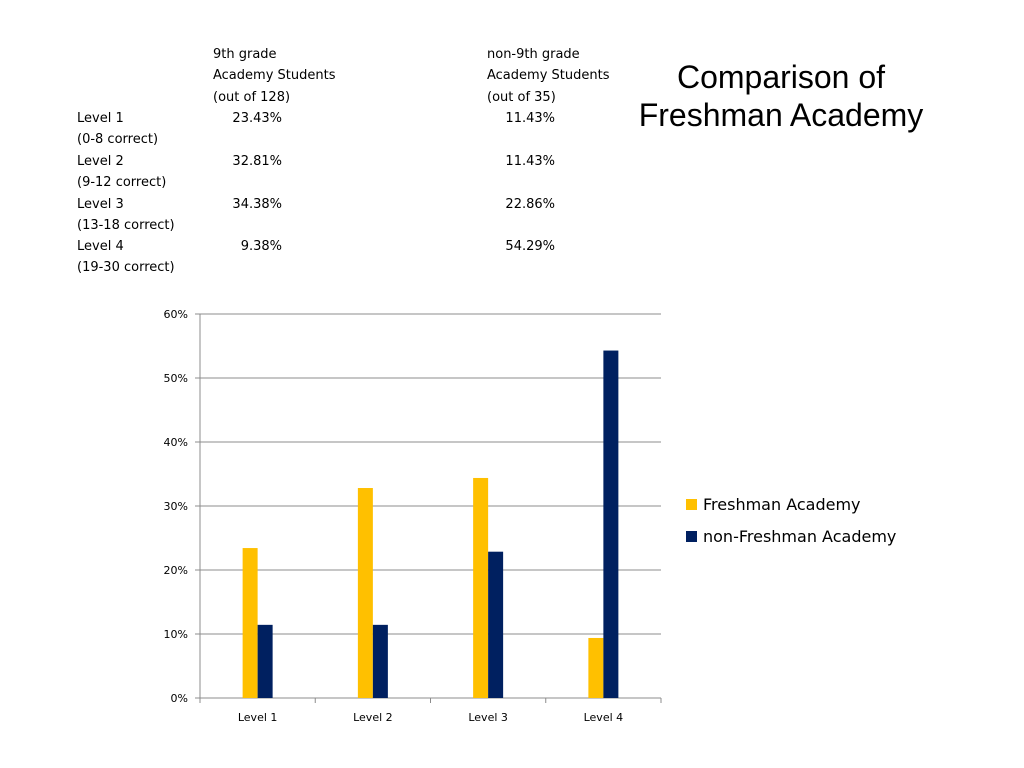  Describe the element at coordinates (126, 215) in the screenshot. I see `table-row-label: Level 3 (13-18 correct)` at that location.